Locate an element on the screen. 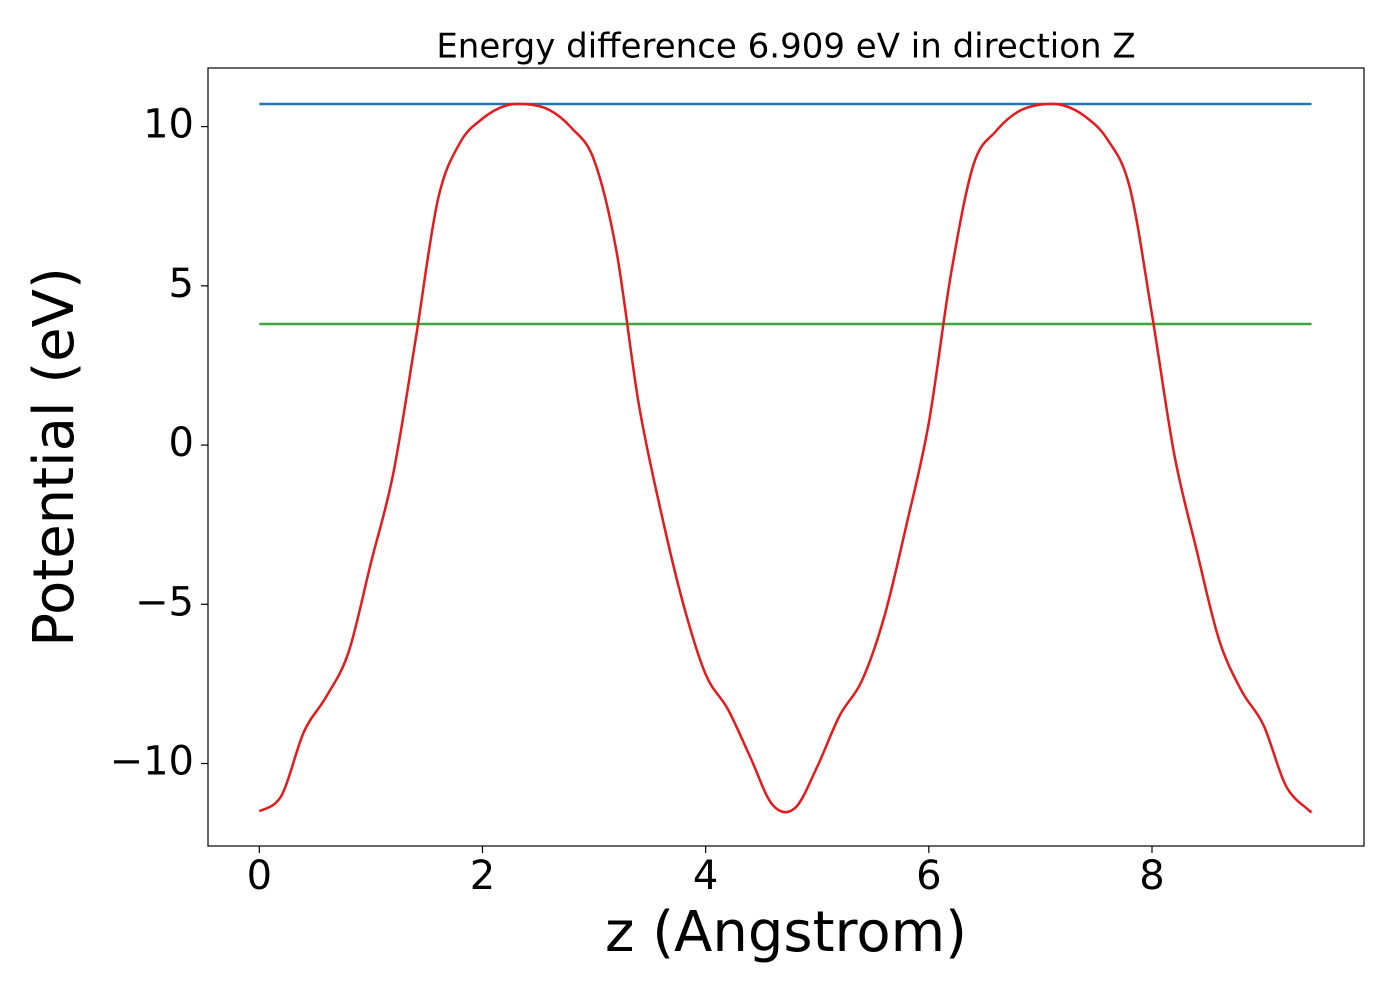  x-tick-label: 8 is located at coordinates (1151, 876).